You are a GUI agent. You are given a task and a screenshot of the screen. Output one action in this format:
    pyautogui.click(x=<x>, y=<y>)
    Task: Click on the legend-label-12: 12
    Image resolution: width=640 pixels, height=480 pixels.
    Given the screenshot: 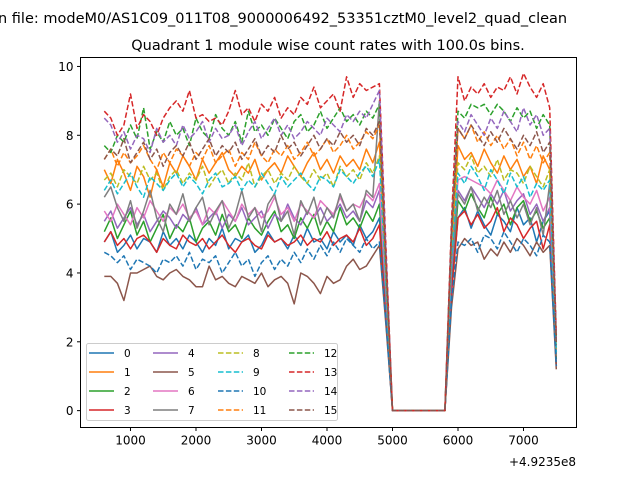 What is the action you would take?
    pyautogui.click(x=330, y=354)
    